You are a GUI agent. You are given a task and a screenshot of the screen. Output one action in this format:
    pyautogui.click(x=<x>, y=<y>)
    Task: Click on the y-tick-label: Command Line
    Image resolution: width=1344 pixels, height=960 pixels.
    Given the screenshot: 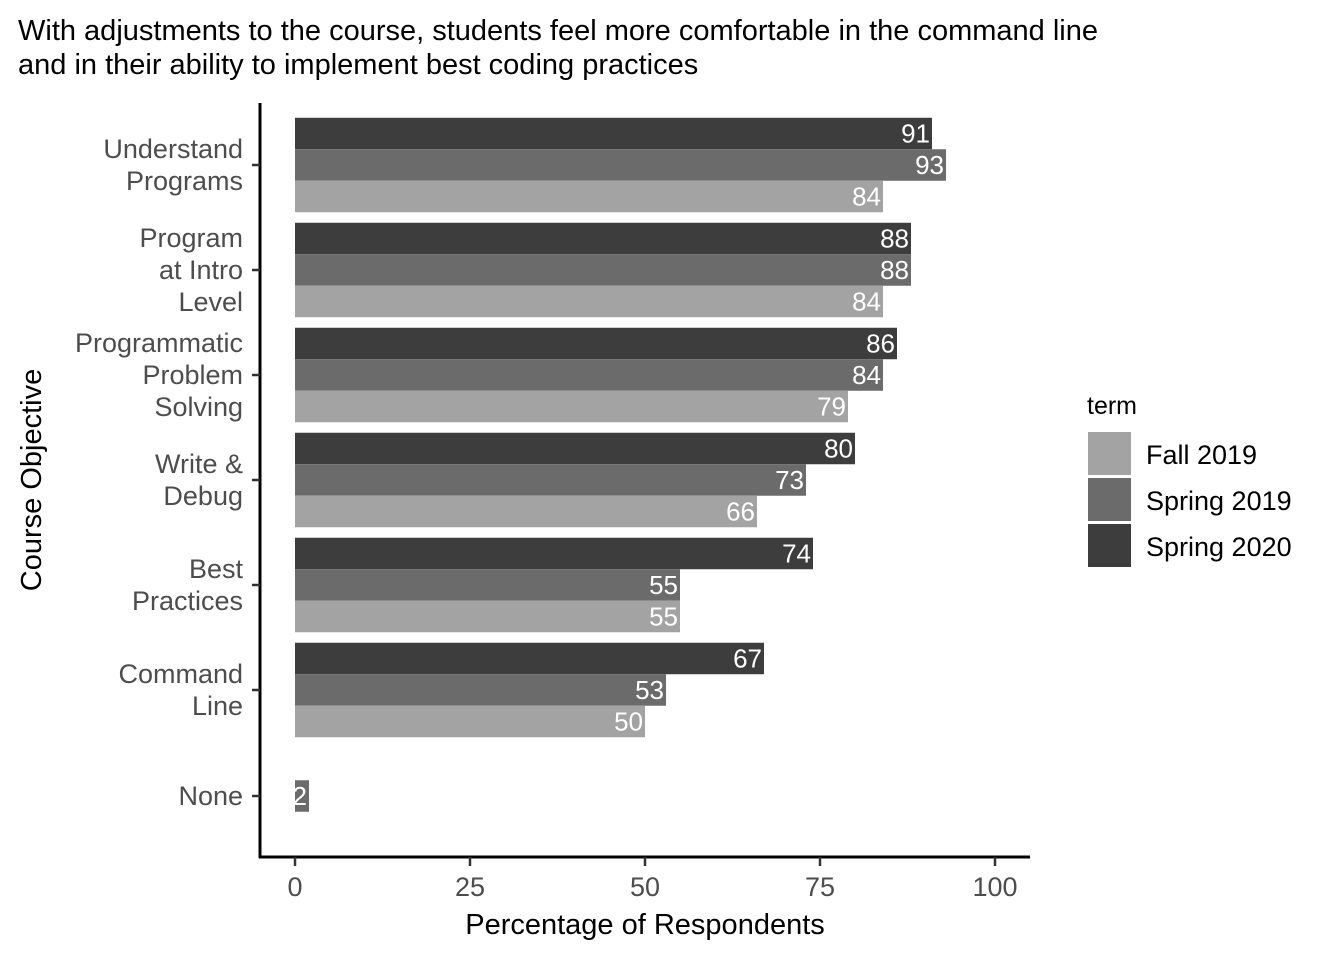 What is the action you would take?
    pyautogui.click(x=180, y=690)
    